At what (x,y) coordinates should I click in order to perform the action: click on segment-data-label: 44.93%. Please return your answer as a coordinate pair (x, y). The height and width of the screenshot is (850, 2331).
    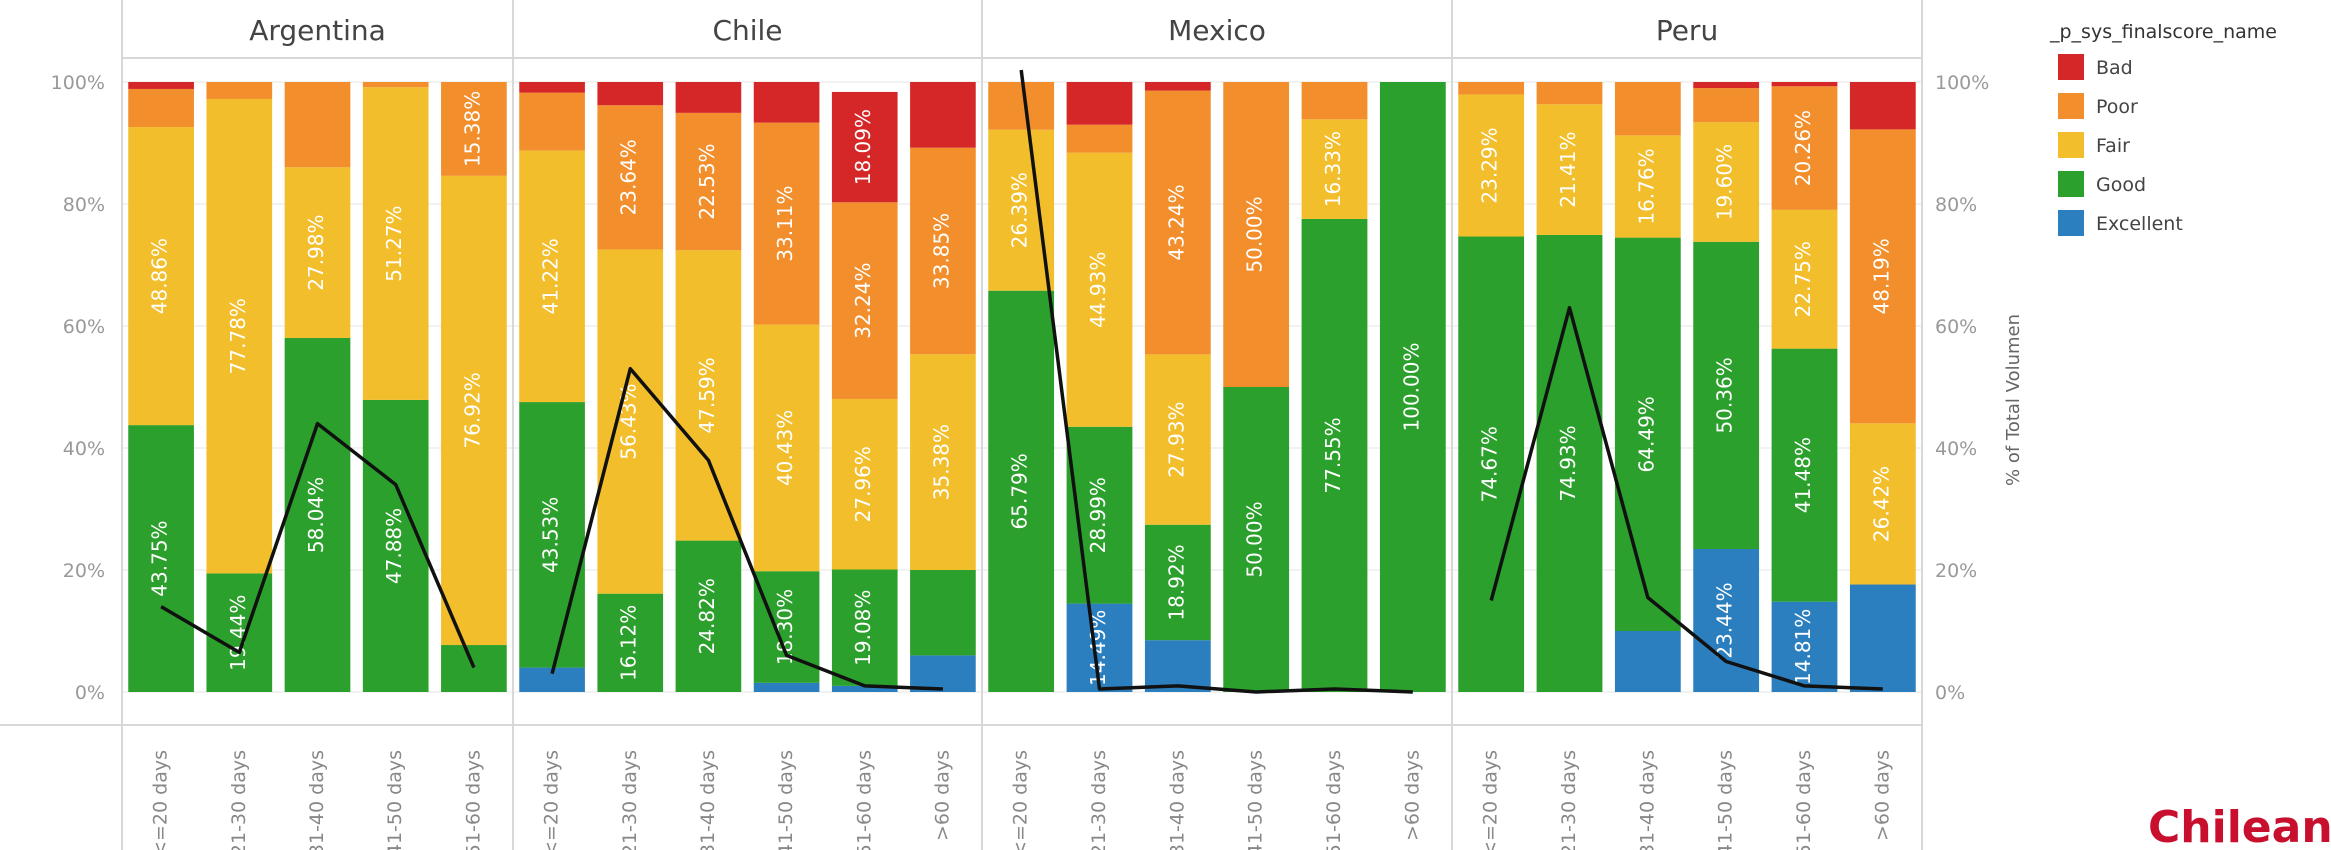
    Looking at the image, I should click on (1098, 290).